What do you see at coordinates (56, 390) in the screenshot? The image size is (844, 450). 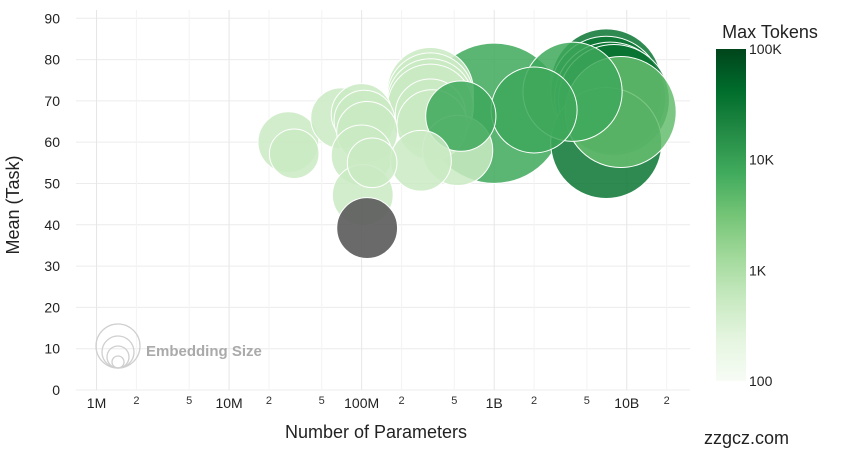 I see `y-tick-label: 0` at bounding box center [56, 390].